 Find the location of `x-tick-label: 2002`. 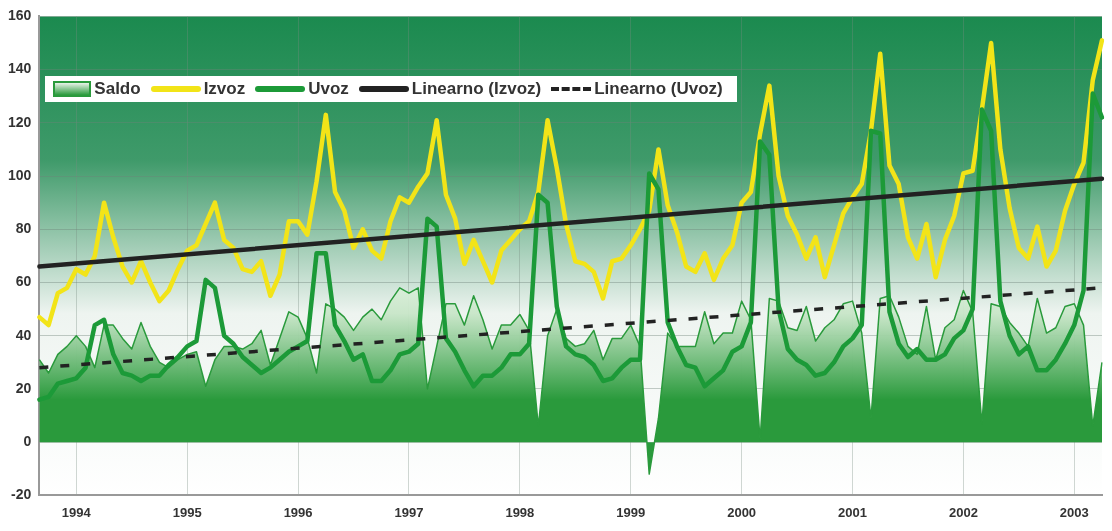

x-tick-label: 2002 is located at coordinates (963, 512).